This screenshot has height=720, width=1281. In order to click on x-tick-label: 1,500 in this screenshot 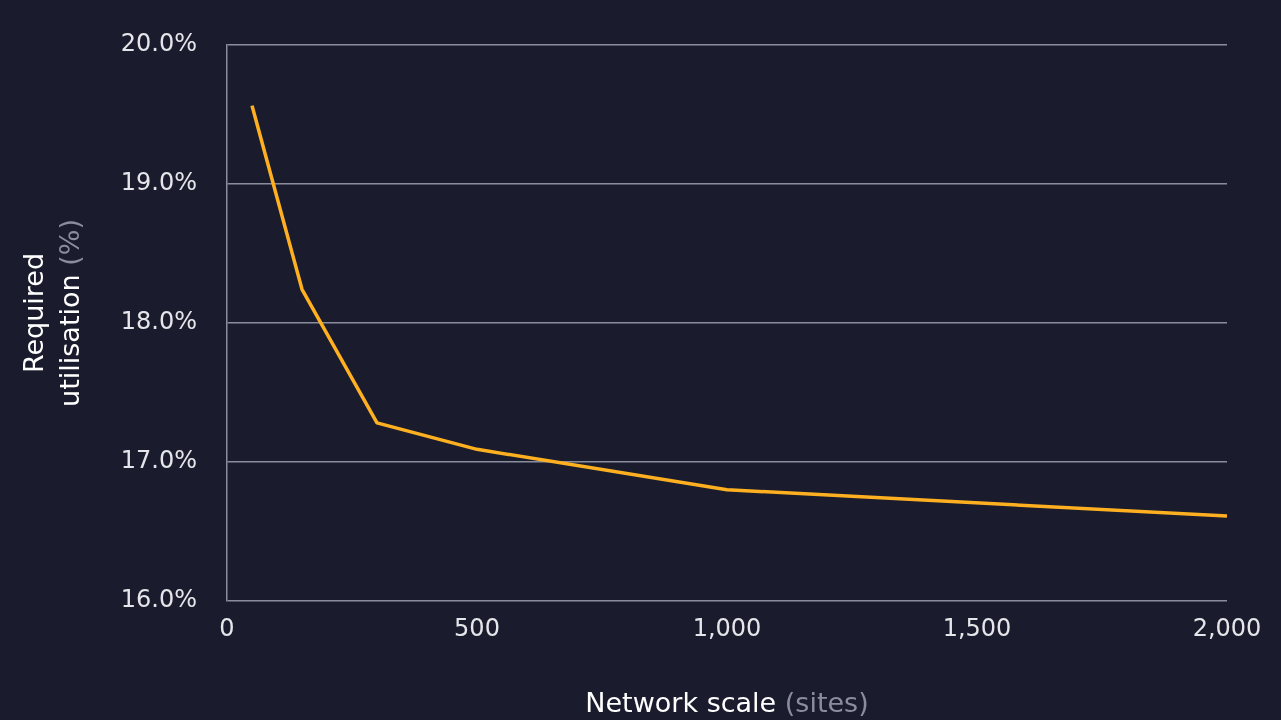, I will do `click(977, 627)`.